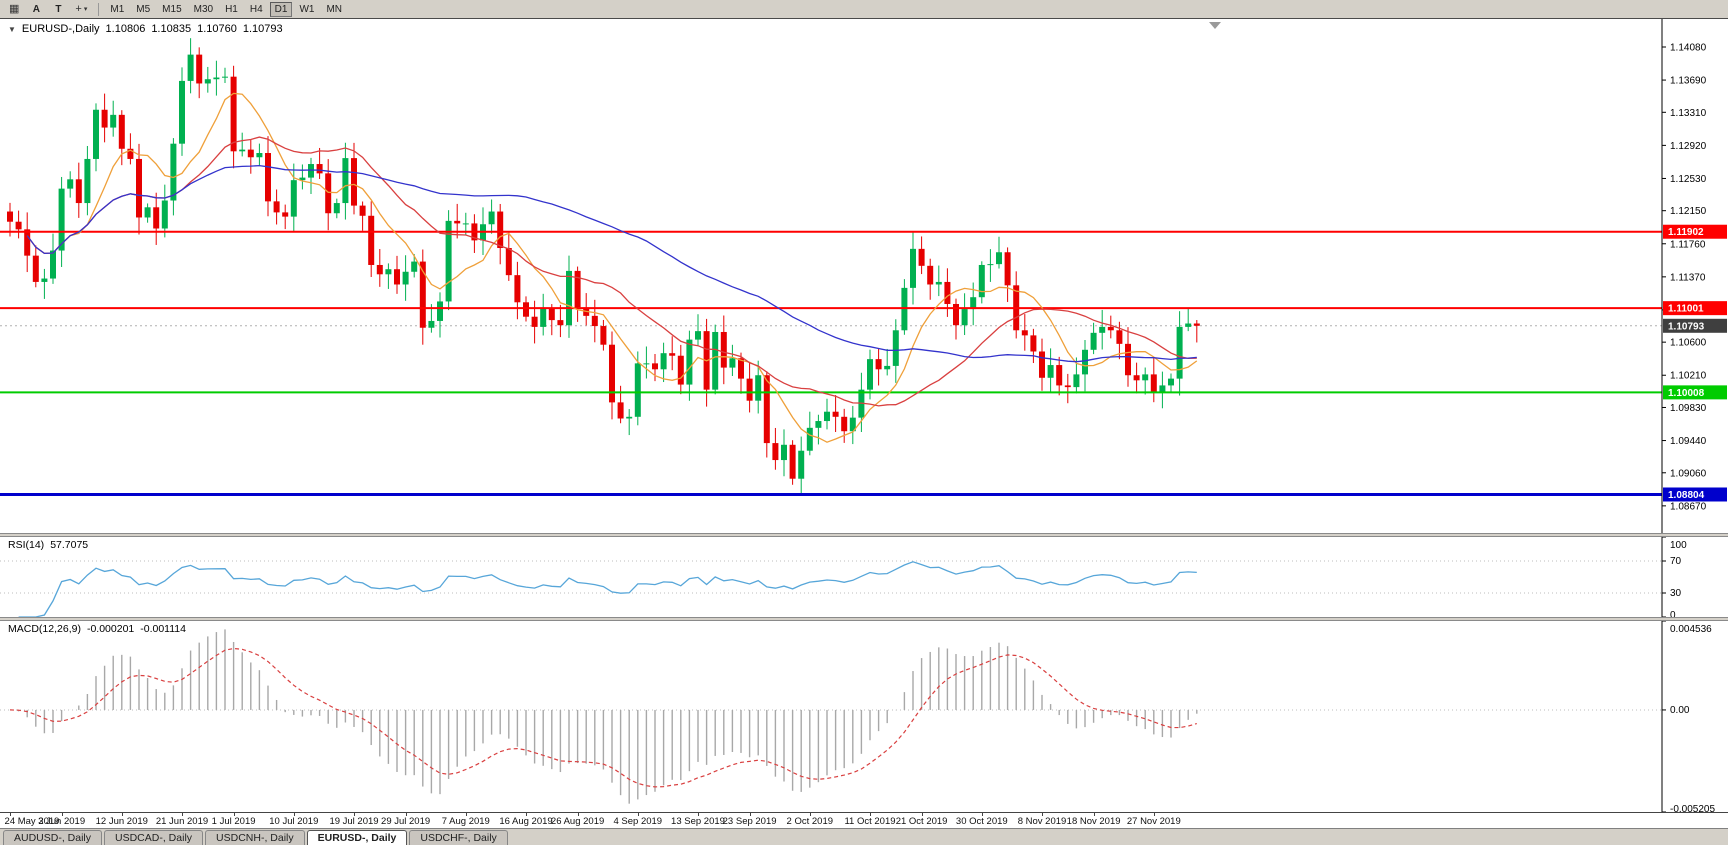 The image size is (1728, 845). What do you see at coordinates (577, 821) in the screenshot?
I see `date-axis-label: 26 Aug 2019` at bounding box center [577, 821].